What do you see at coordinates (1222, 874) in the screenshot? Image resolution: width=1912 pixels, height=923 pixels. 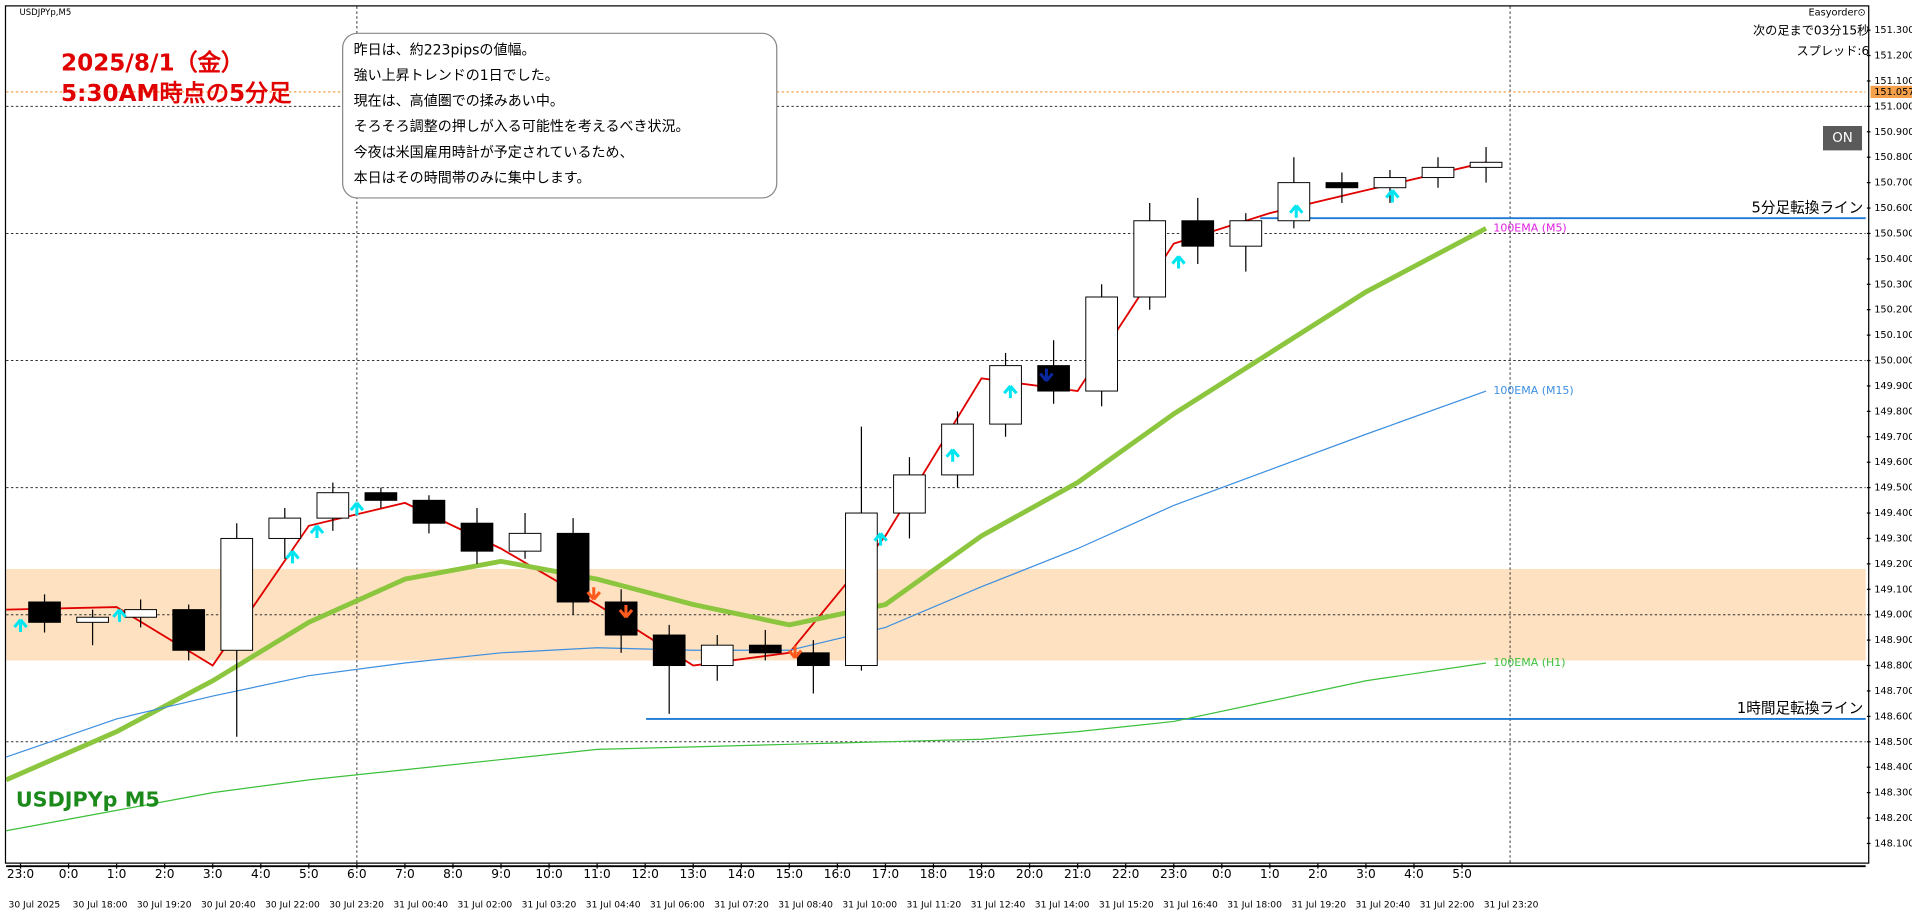 I see `x-tick-label: 0:0` at bounding box center [1222, 874].